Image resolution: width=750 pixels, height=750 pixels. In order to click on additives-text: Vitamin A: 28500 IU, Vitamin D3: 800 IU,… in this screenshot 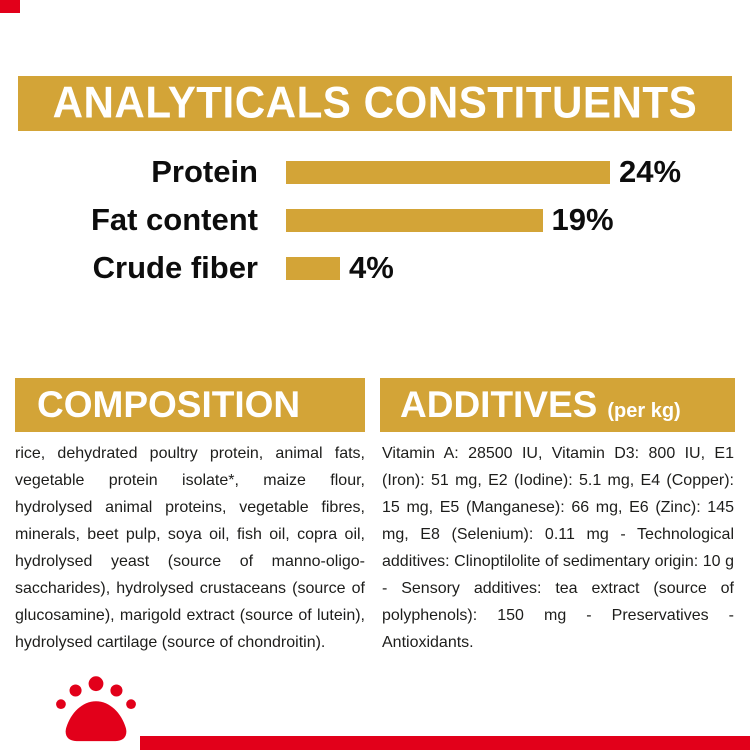, I will do `click(558, 548)`.